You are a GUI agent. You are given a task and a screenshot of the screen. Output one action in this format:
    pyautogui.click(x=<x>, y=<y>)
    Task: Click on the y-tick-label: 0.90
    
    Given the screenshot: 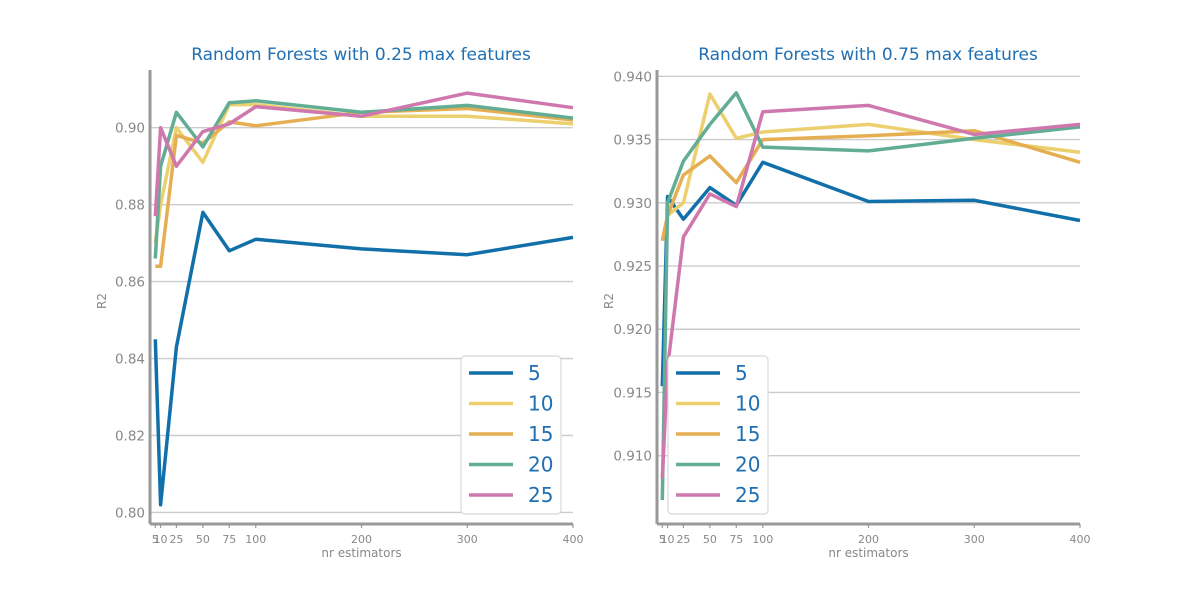 What is the action you would take?
    pyautogui.click(x=130, y=129)
    